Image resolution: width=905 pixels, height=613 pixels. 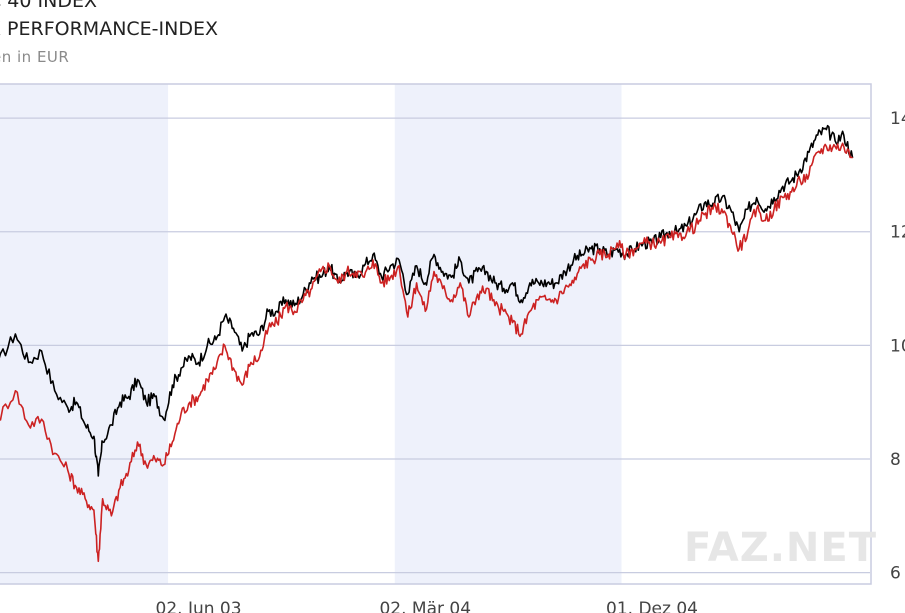 What do you see at coordinates (199, 606) in the screenshot?
I see `x-tick-label-1: 02. Jun 03` at bounding box center [199, 606].